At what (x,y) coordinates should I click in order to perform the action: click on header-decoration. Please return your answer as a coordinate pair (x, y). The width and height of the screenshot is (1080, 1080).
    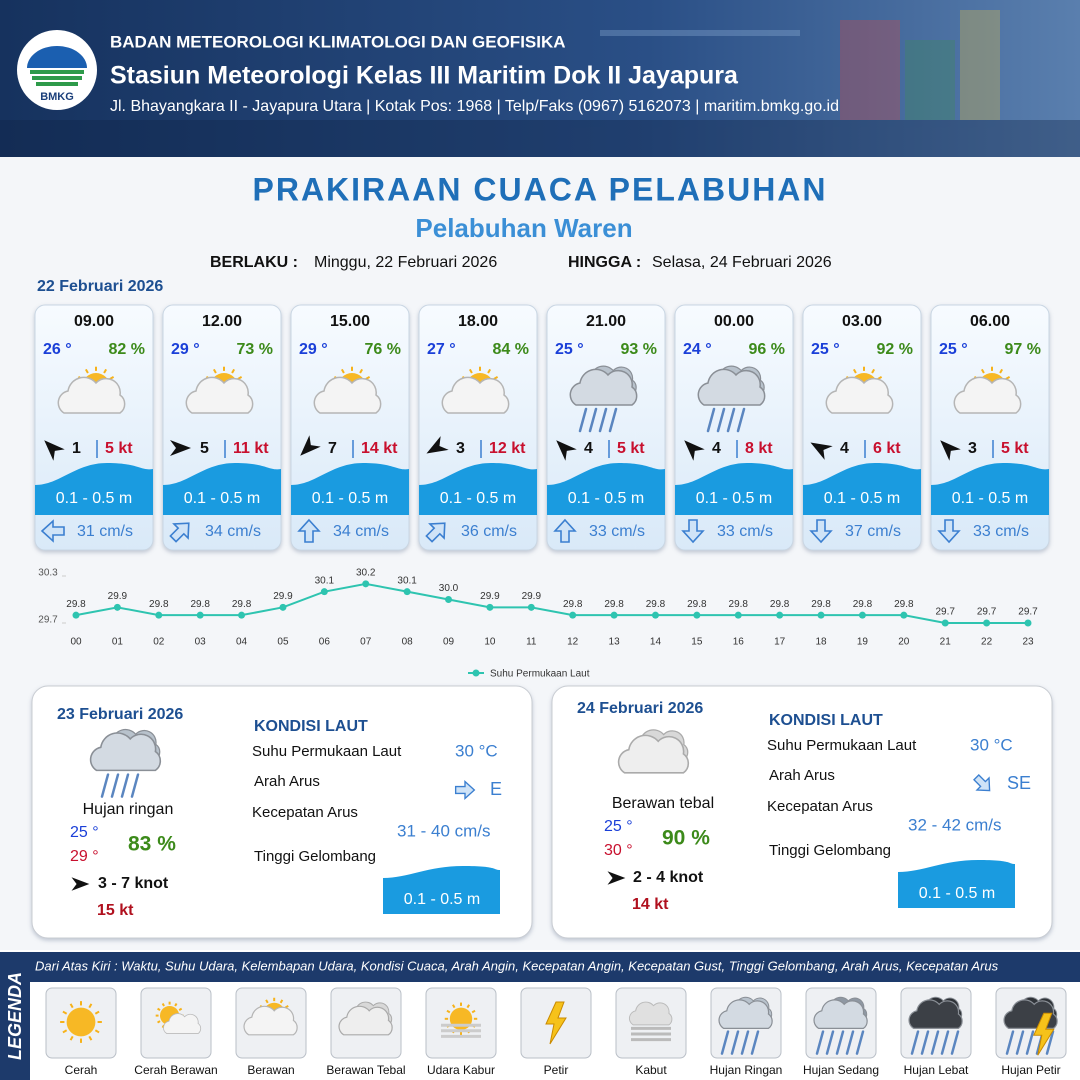
    Looking at the image, I should click on (540, 83).